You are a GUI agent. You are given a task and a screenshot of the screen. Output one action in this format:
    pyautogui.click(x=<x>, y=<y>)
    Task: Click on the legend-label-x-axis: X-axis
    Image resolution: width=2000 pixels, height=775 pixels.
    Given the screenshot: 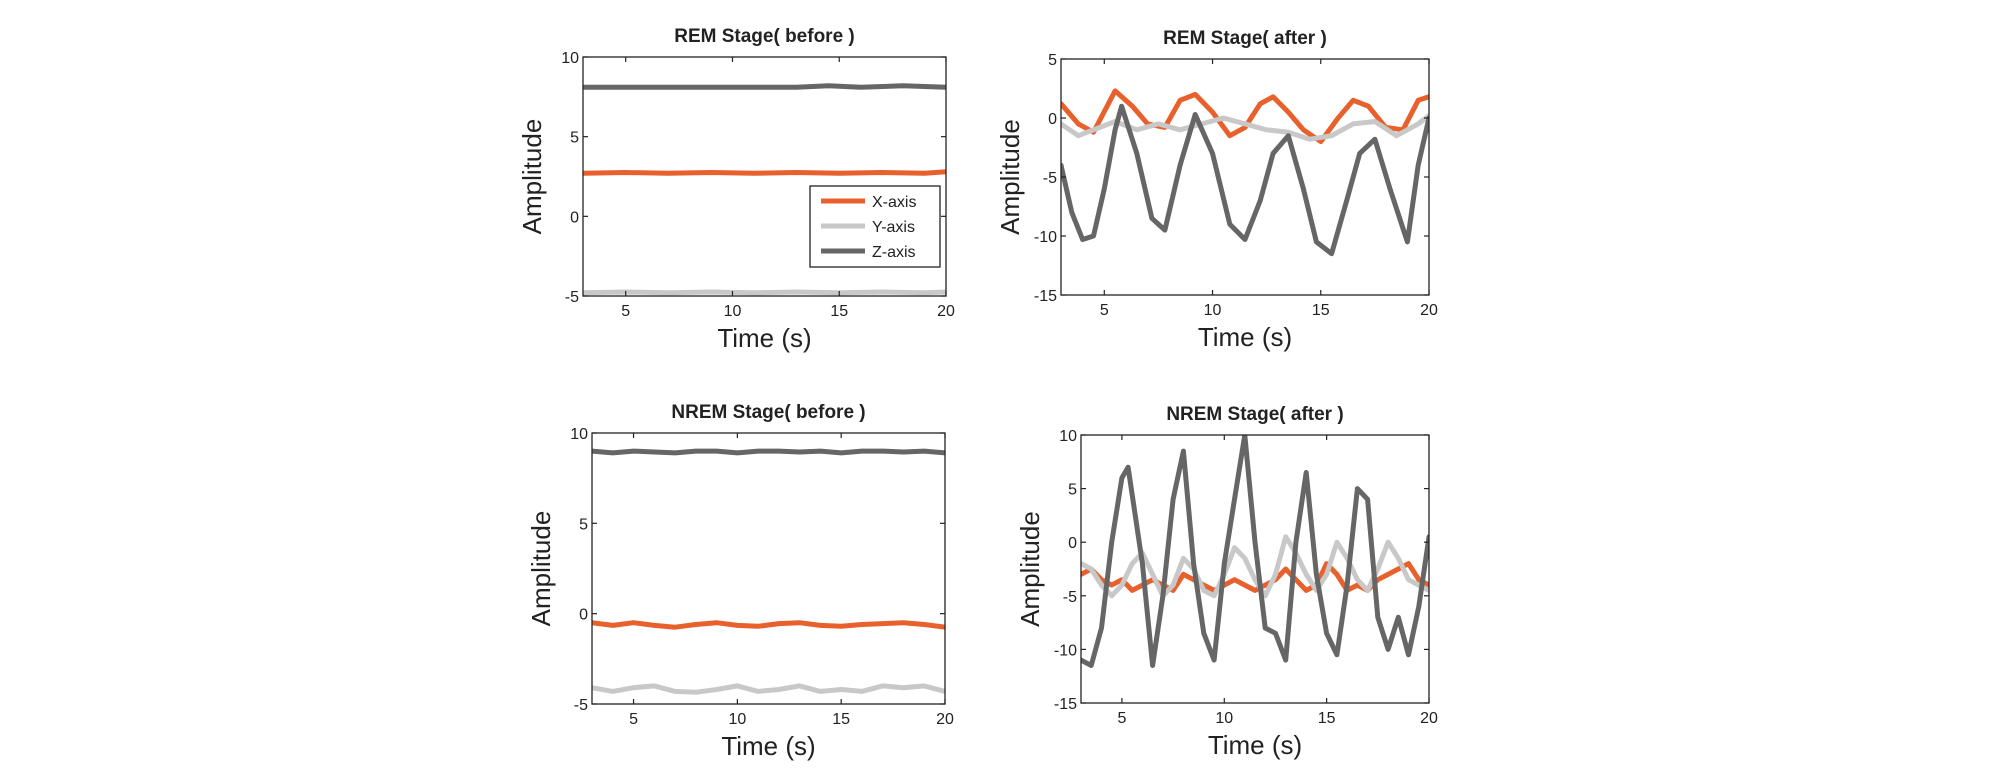 What is the action you would take?
    pyautogui.click(x=894, y=202)
    